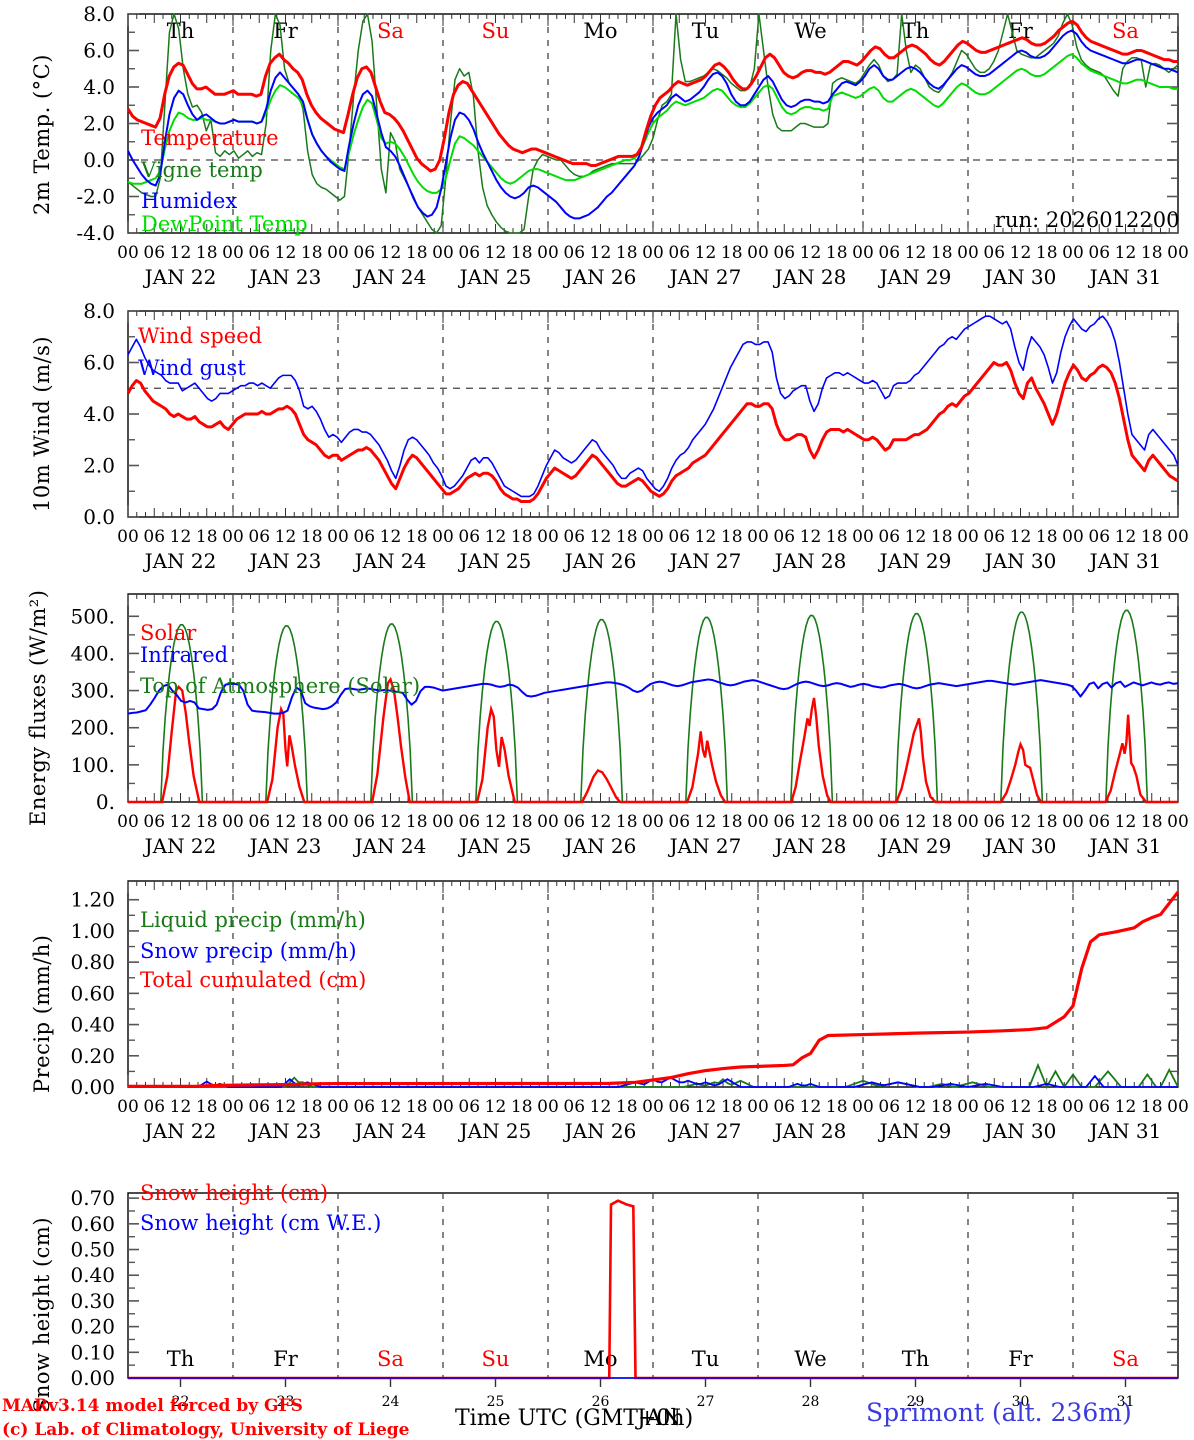 This screenshot has width=1194, height=1440. I want to click on series-temperature, so click(652, 96).